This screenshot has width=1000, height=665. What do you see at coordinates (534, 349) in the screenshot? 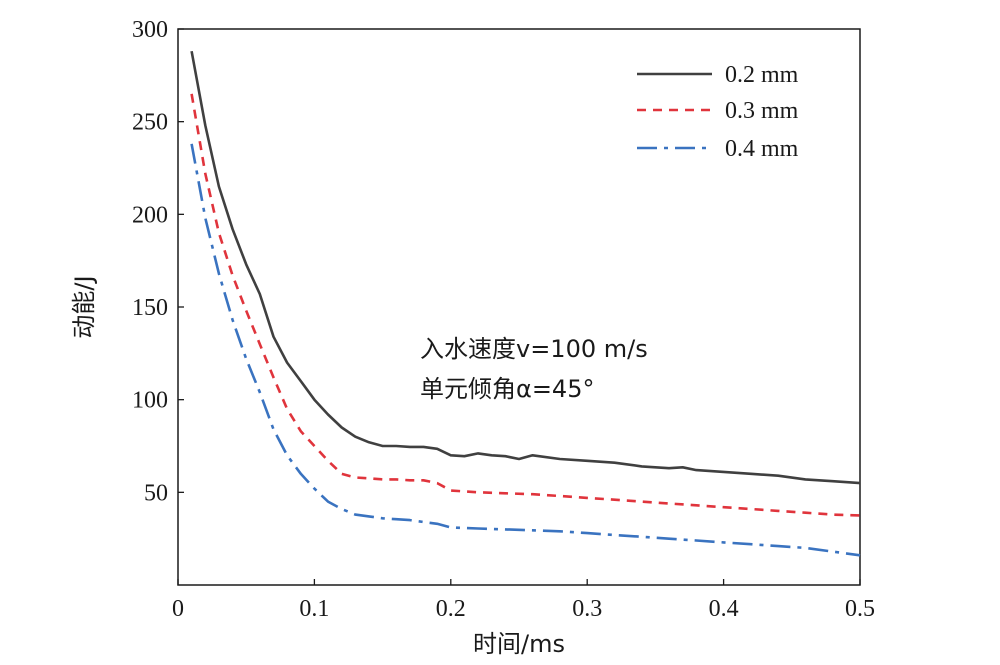
I see `annotation-entry-speed: 入水速度v=100 m/s` at bounding box center [534, 349].